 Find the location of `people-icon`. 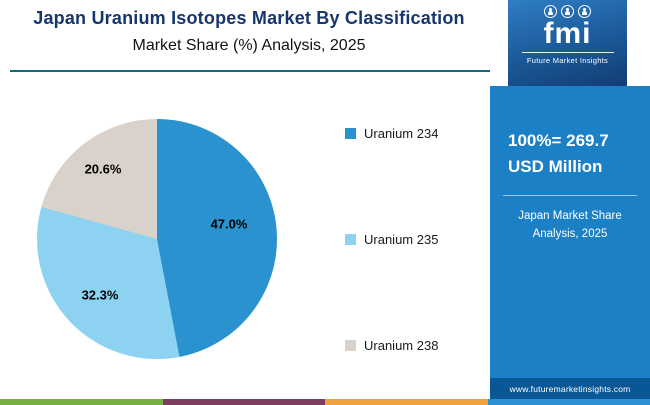

people-icon is located at coordinates (550, 11).